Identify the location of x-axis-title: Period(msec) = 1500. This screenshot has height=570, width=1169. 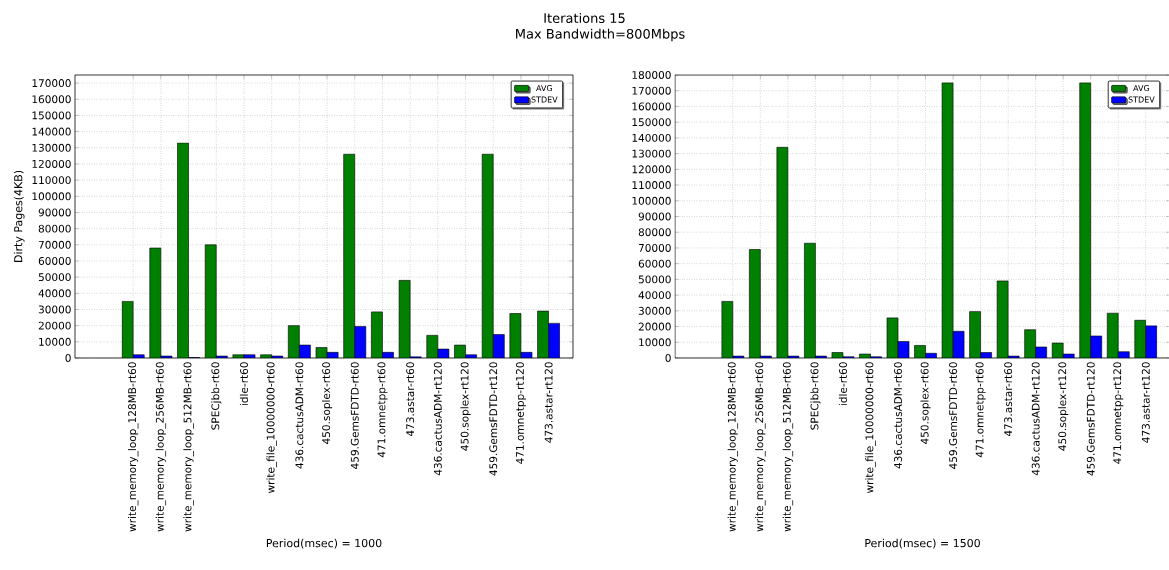
(922, 543).